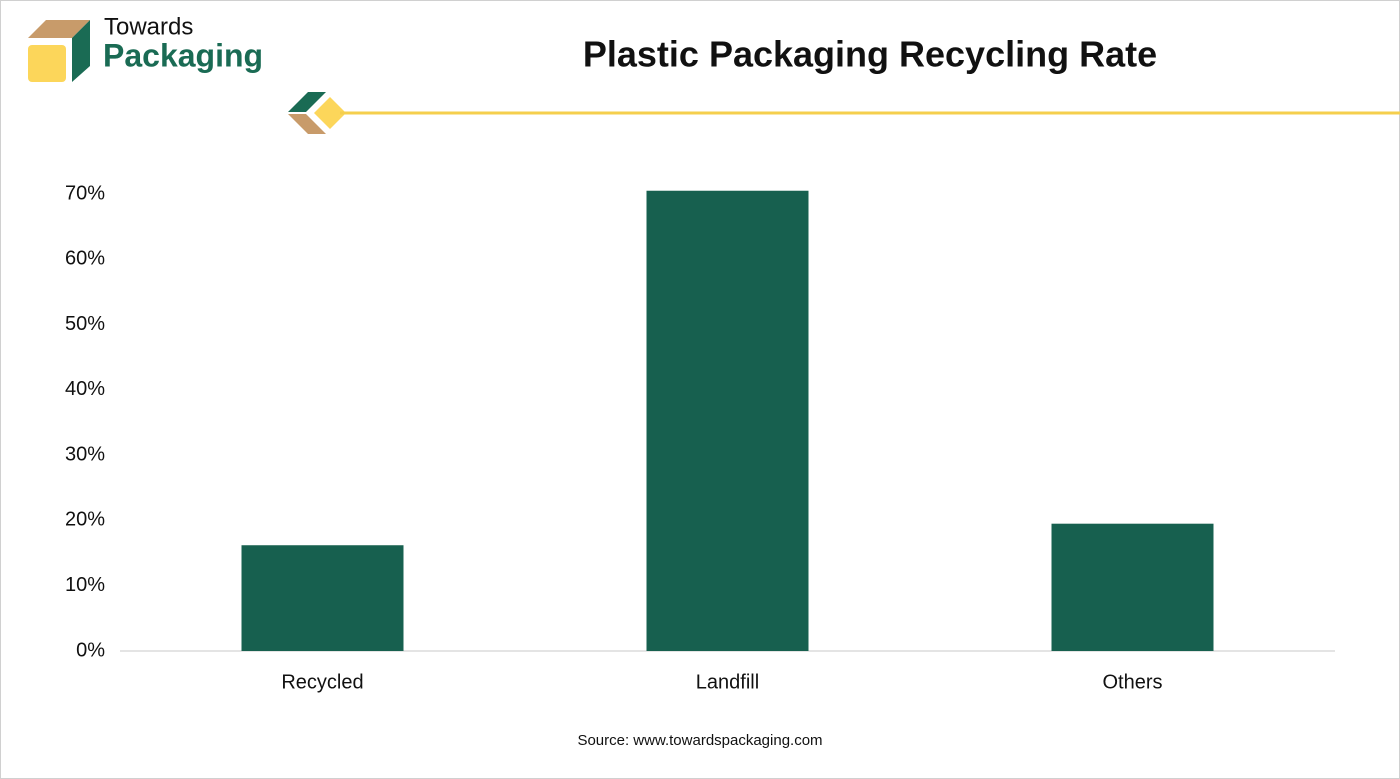  I want to click on header-ornament, so click(844, 113).